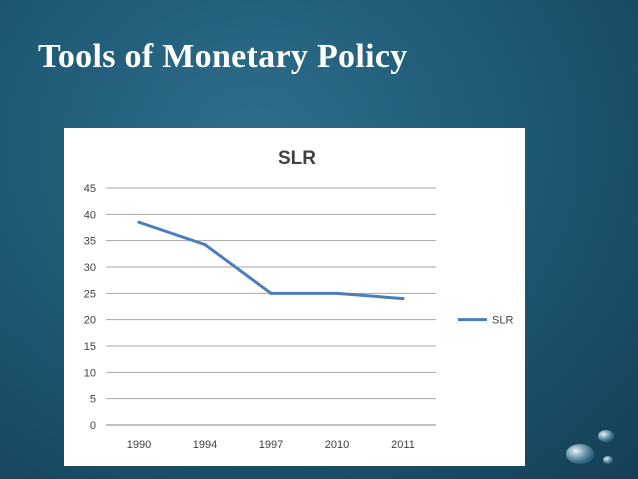  I want to click on x-tick-label: 1994, so click(205, 445).